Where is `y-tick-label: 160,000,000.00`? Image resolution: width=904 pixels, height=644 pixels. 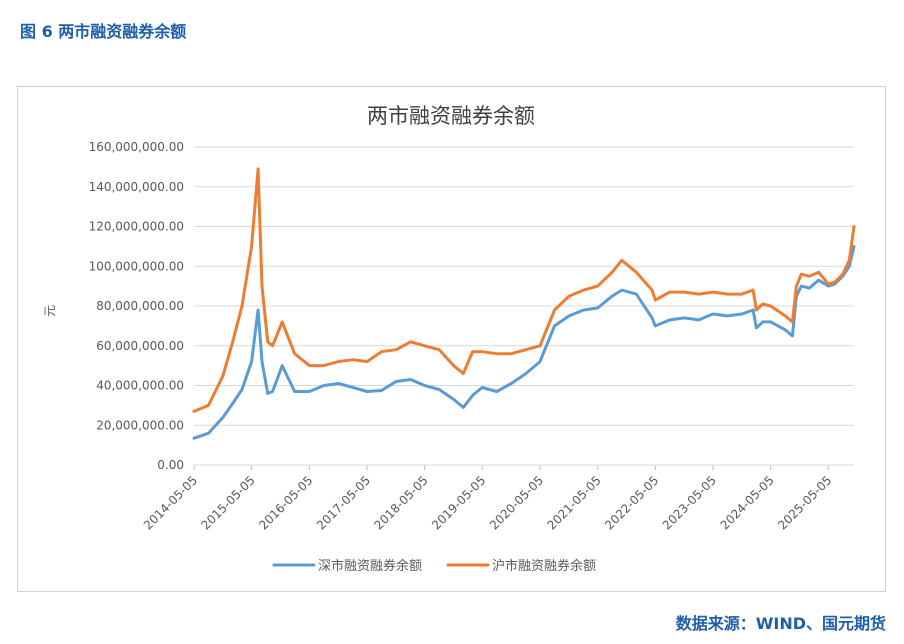 y-tick-label: 160,000,000.00 is located at coordinates (136, 147).